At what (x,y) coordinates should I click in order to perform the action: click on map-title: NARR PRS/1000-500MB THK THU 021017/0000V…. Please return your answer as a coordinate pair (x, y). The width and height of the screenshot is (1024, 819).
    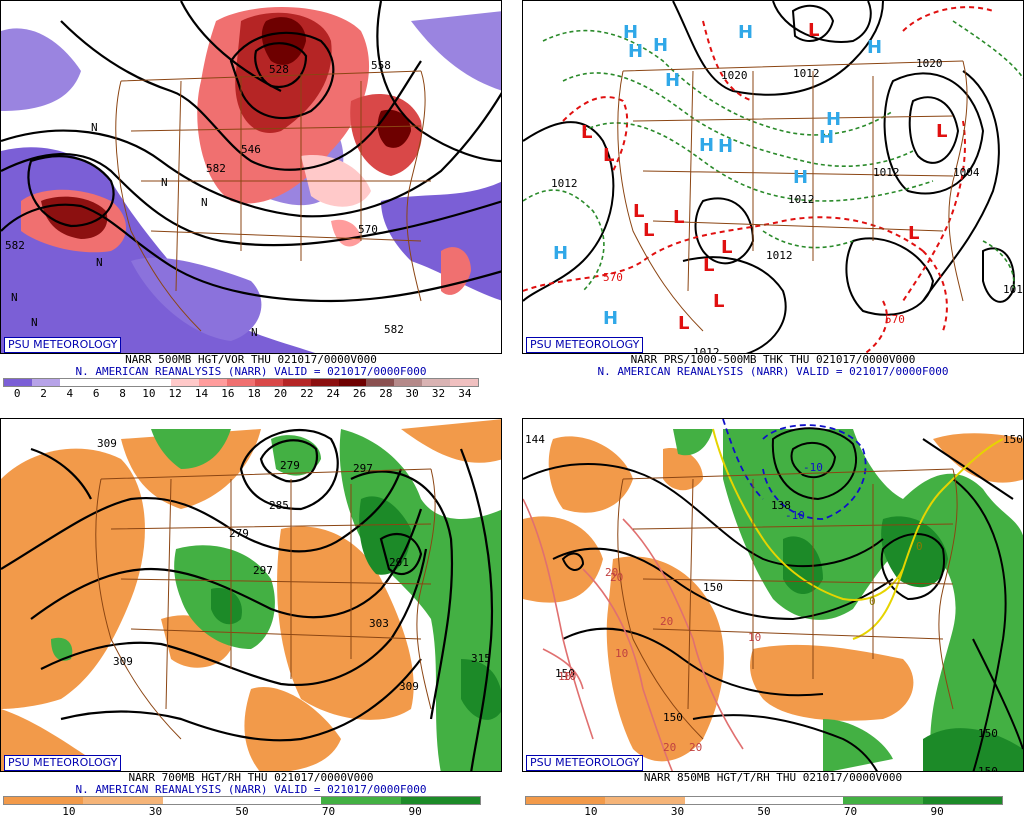
    Looking at the image, I should click on (773, 359).